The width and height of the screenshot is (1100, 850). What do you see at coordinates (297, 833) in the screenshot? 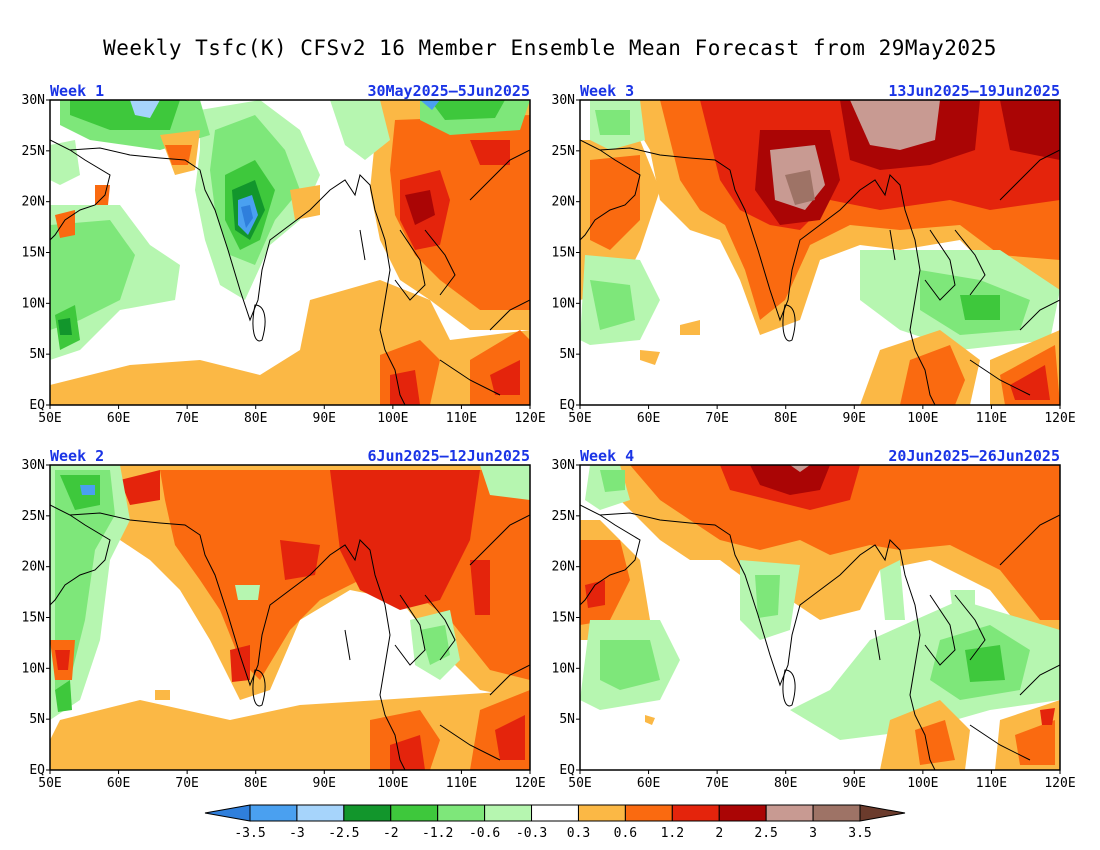
I see `colorbar-label: -3` at bounding box center [297, 833].